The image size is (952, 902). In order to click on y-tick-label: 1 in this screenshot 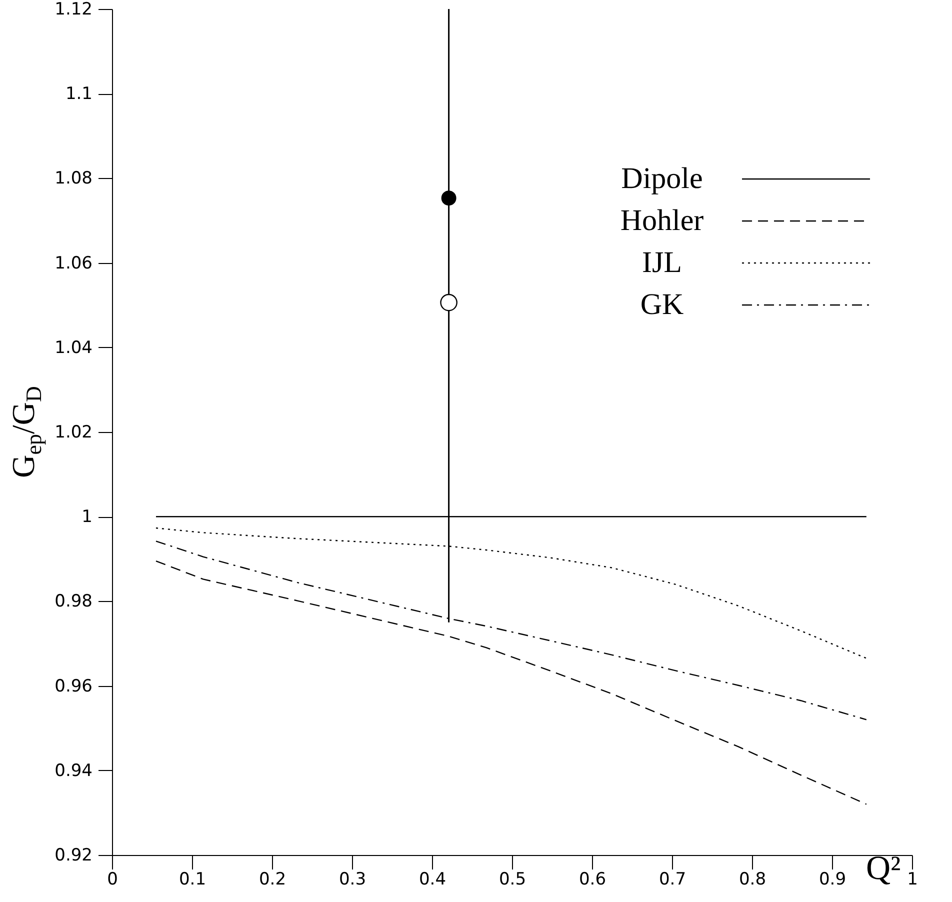, I will do `click(87, 517)`.